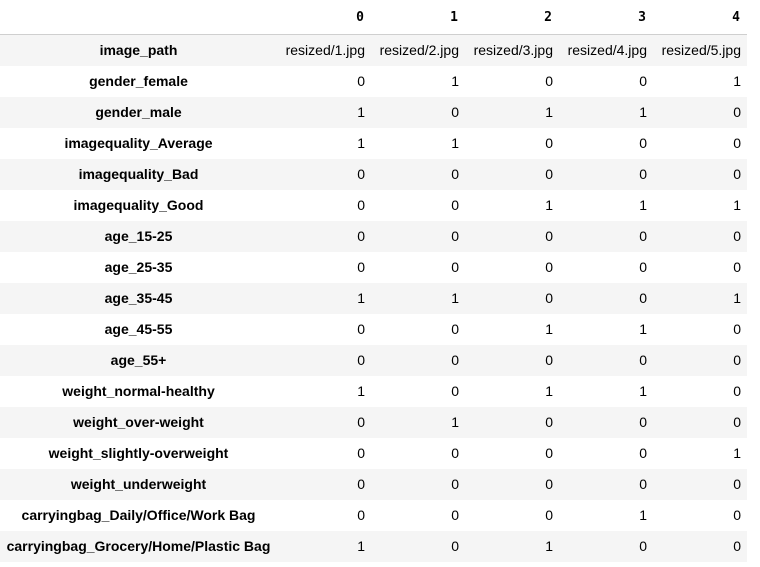 This screenshot has height=567, width=760. What do you see at coordinates (373, 205) in the screenshot?
I see `table-row: imagequality_Good 0 0 1 1 1` at bounding box center [373, 205].